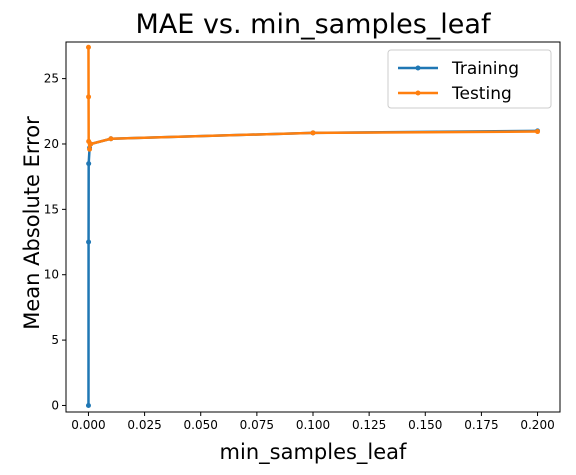 The image size is (576, 475). I want to click on x-tick-label: 0.000, so click(88, 425).